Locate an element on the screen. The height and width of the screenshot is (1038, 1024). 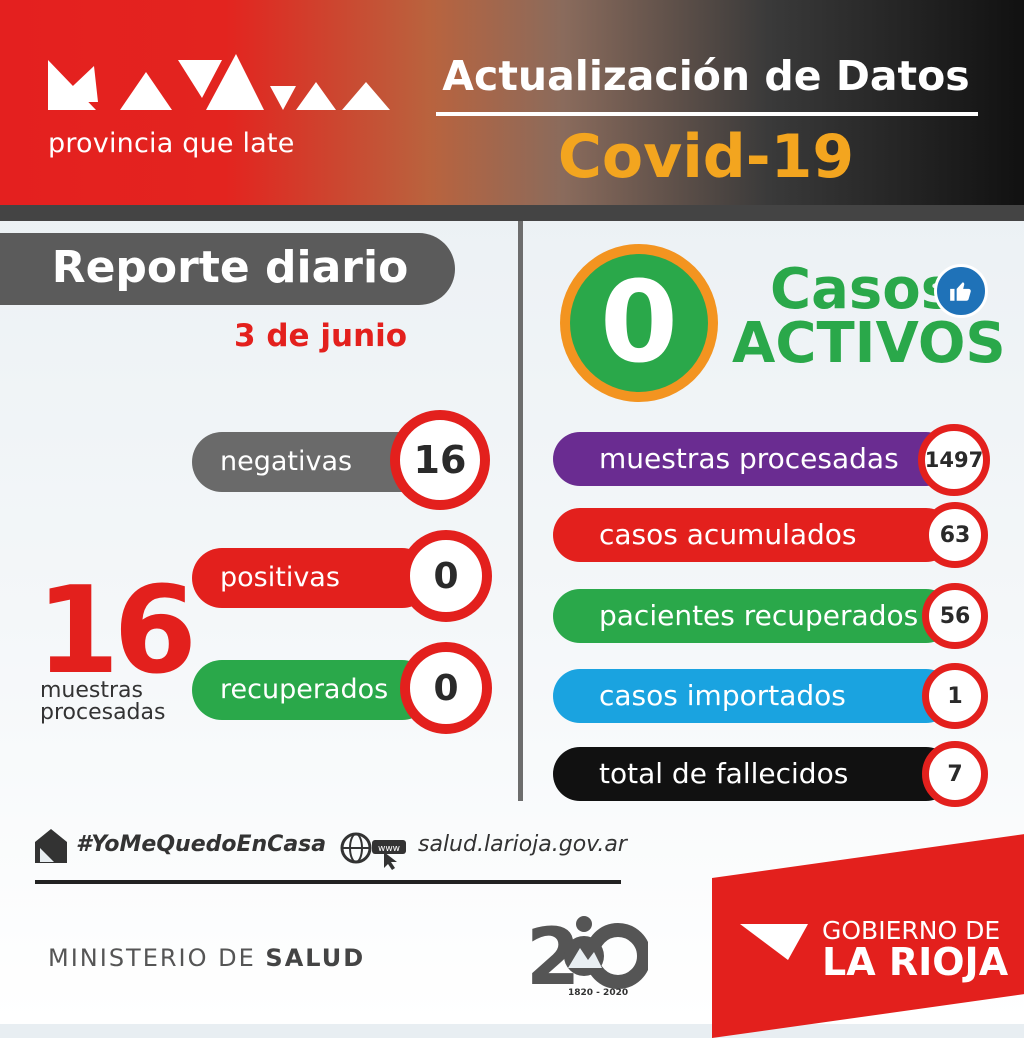
logo-tagline: provincia que late is located at coordinates (171, 143).